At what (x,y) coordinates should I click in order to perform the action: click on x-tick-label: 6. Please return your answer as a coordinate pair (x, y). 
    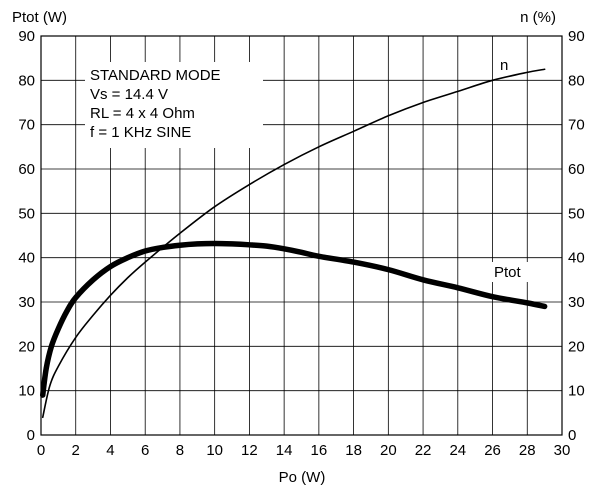
    Looking at the image, I should click on (145, 450).